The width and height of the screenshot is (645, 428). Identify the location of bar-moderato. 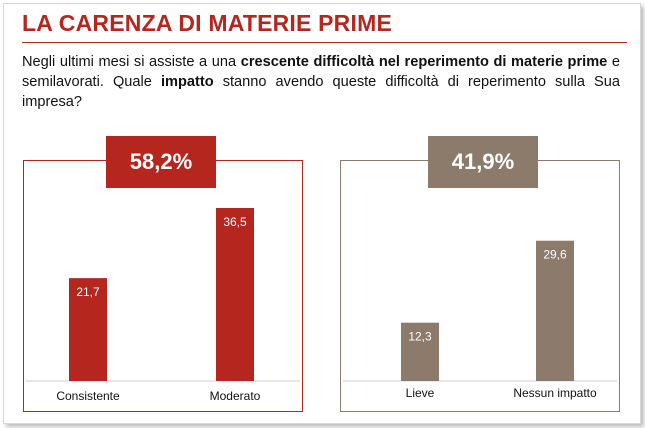
(235, 294).